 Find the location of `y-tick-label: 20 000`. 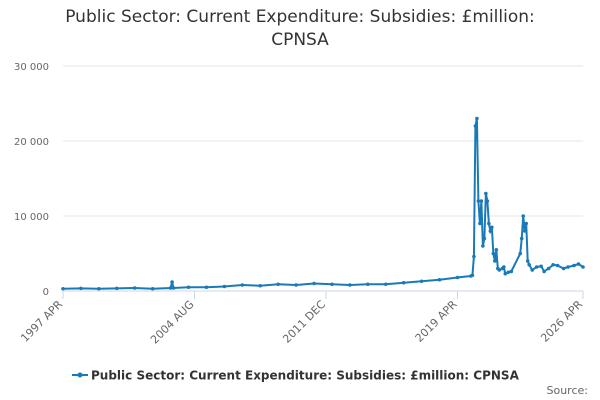

y-tick-label: 20 000 is located at coordinates (31, 142).